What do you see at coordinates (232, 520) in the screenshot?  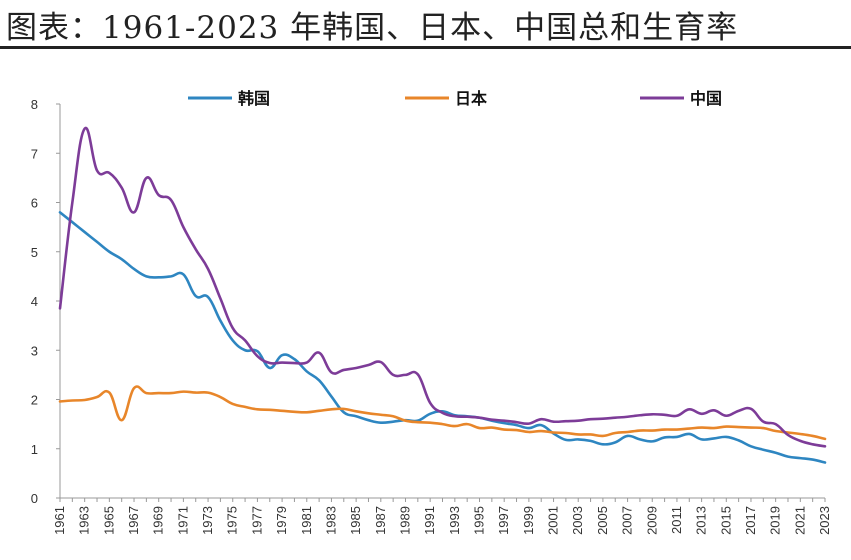 I see `x-tick-label: 1975` at bounding box center [232, 520].